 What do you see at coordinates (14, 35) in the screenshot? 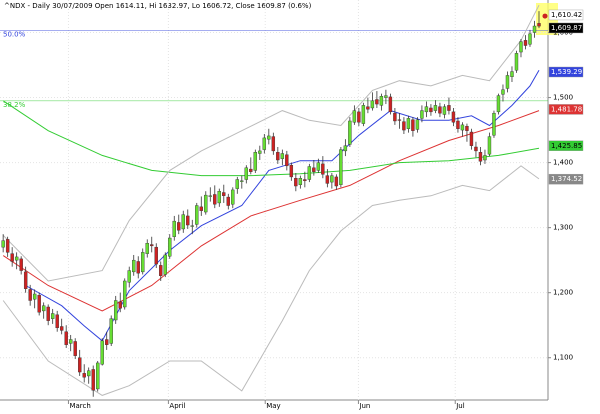
I see `fib-label: 50.0%` at bounding box center [14, 35].